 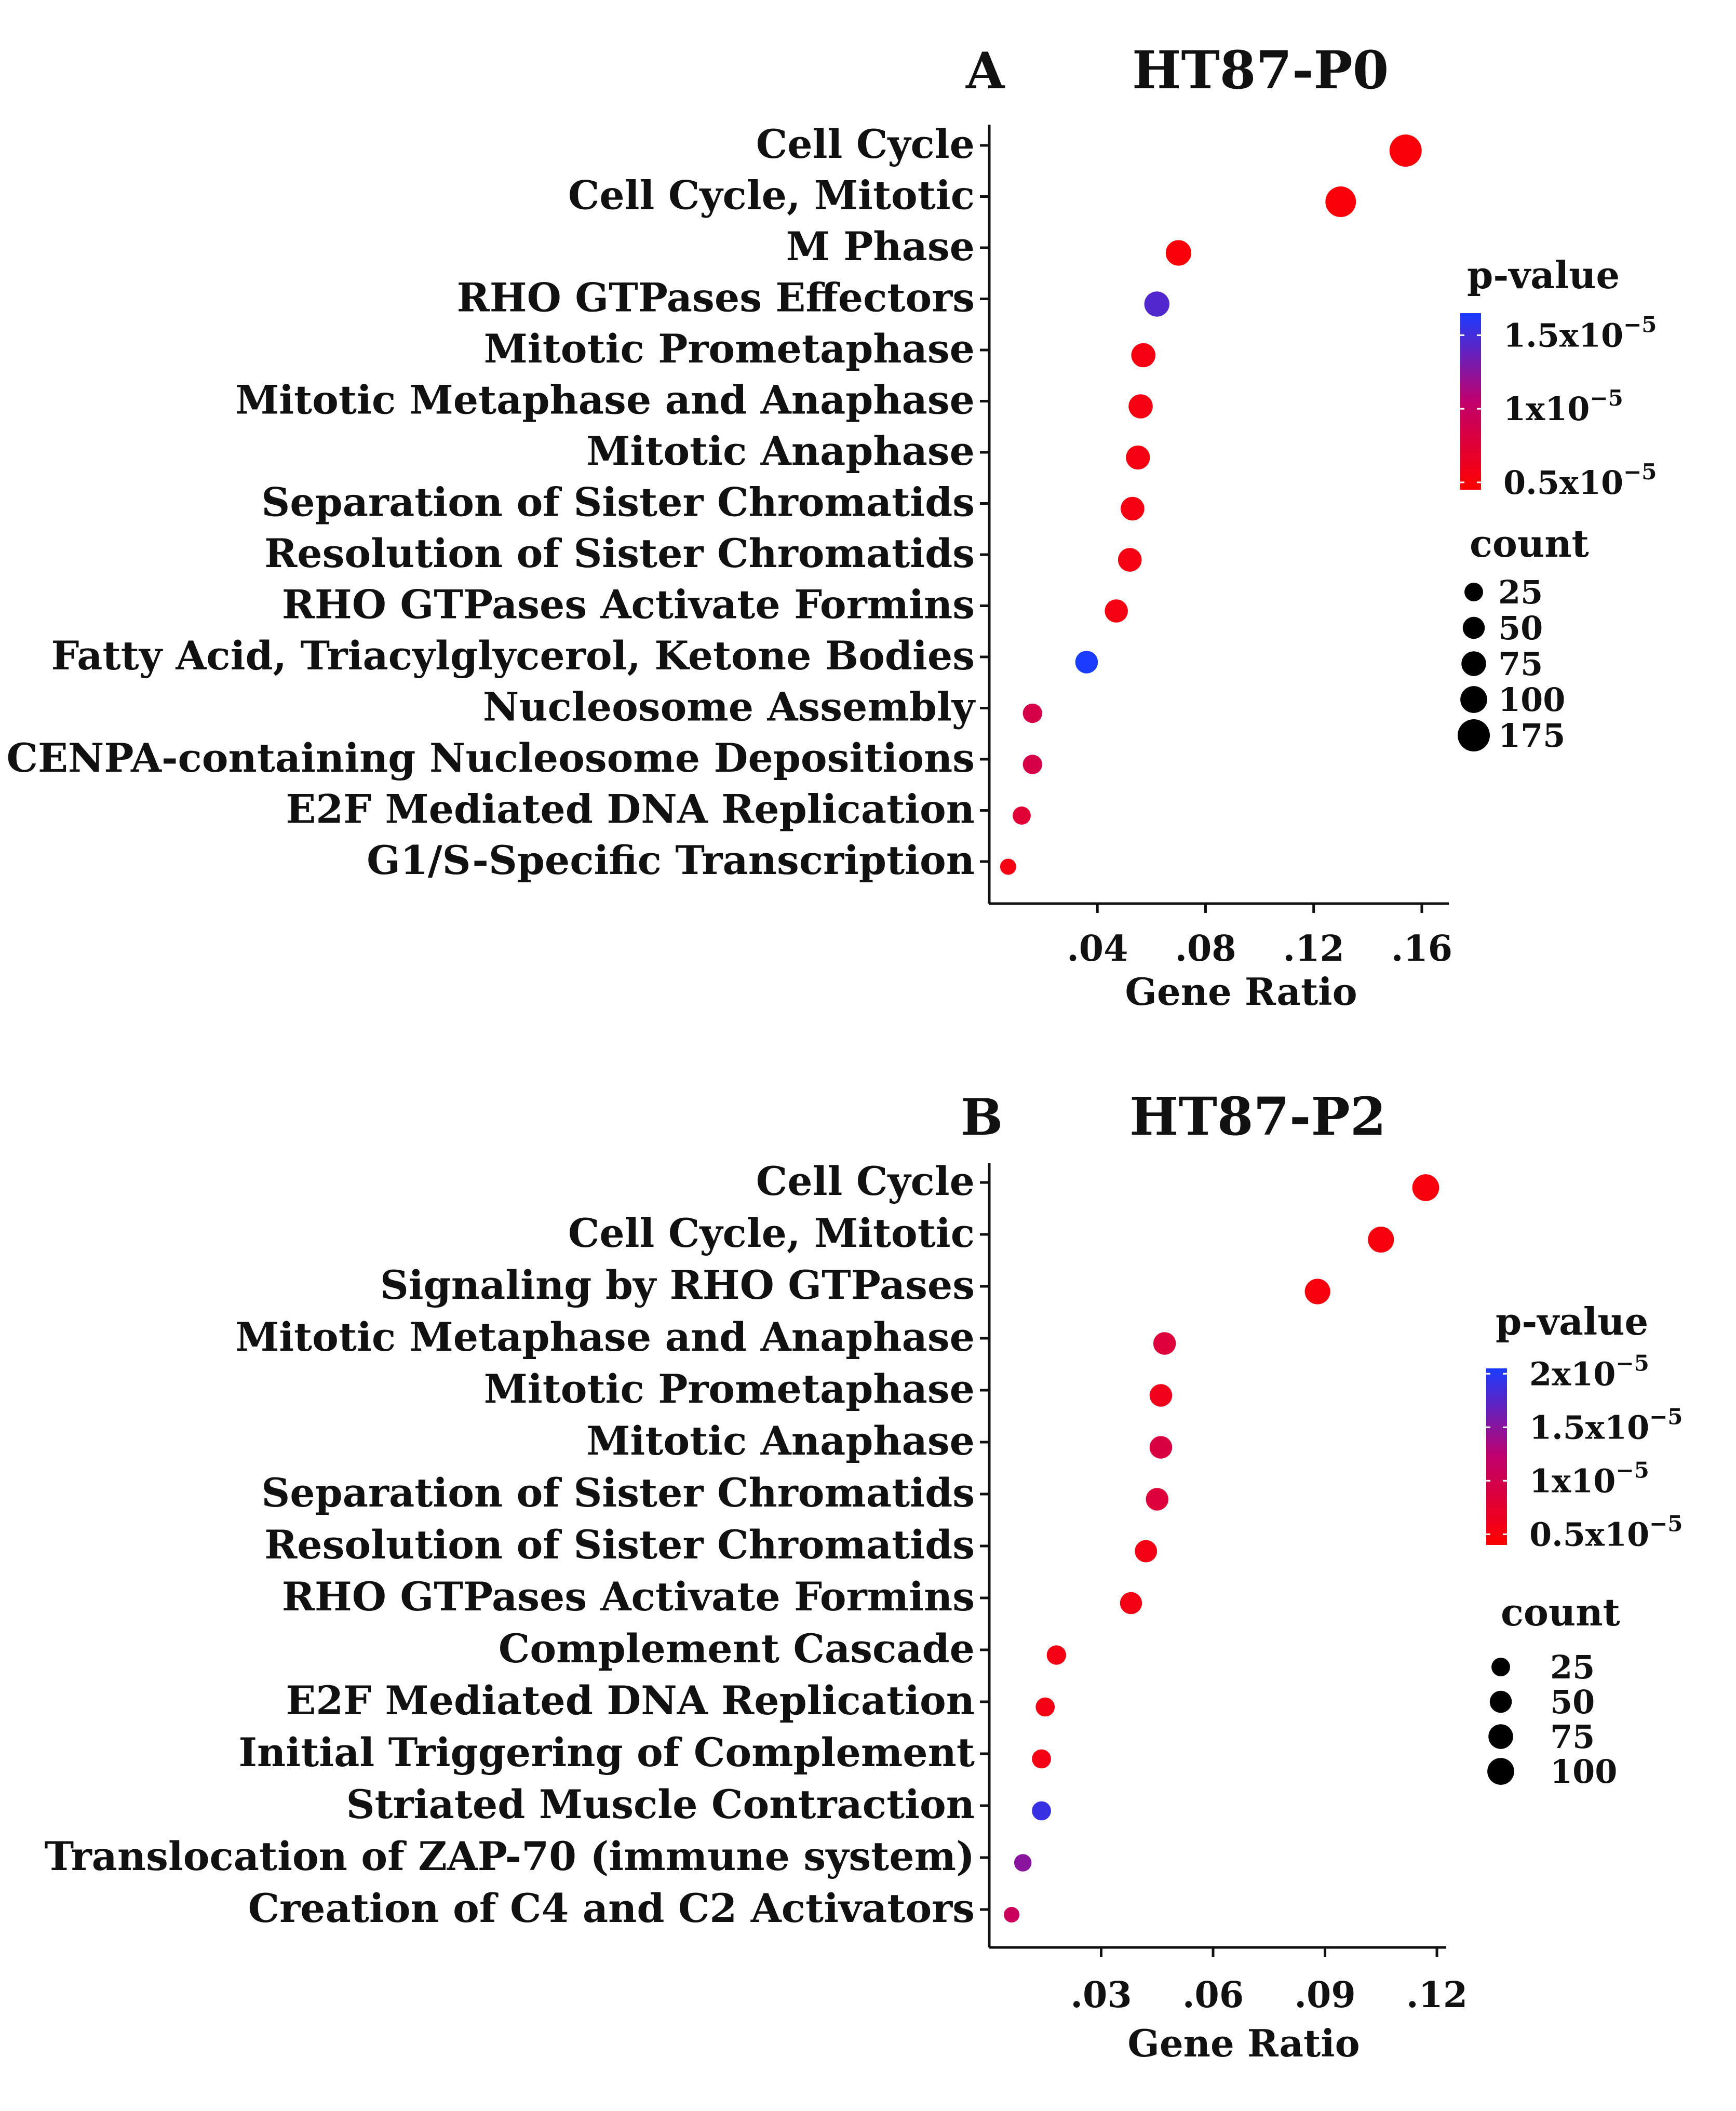 What do you see at coordinates (1589, 1371) in the screenshot?
I see `colorbar-label: 2x10⁻⁵` at bounding box center [1589, 1371].